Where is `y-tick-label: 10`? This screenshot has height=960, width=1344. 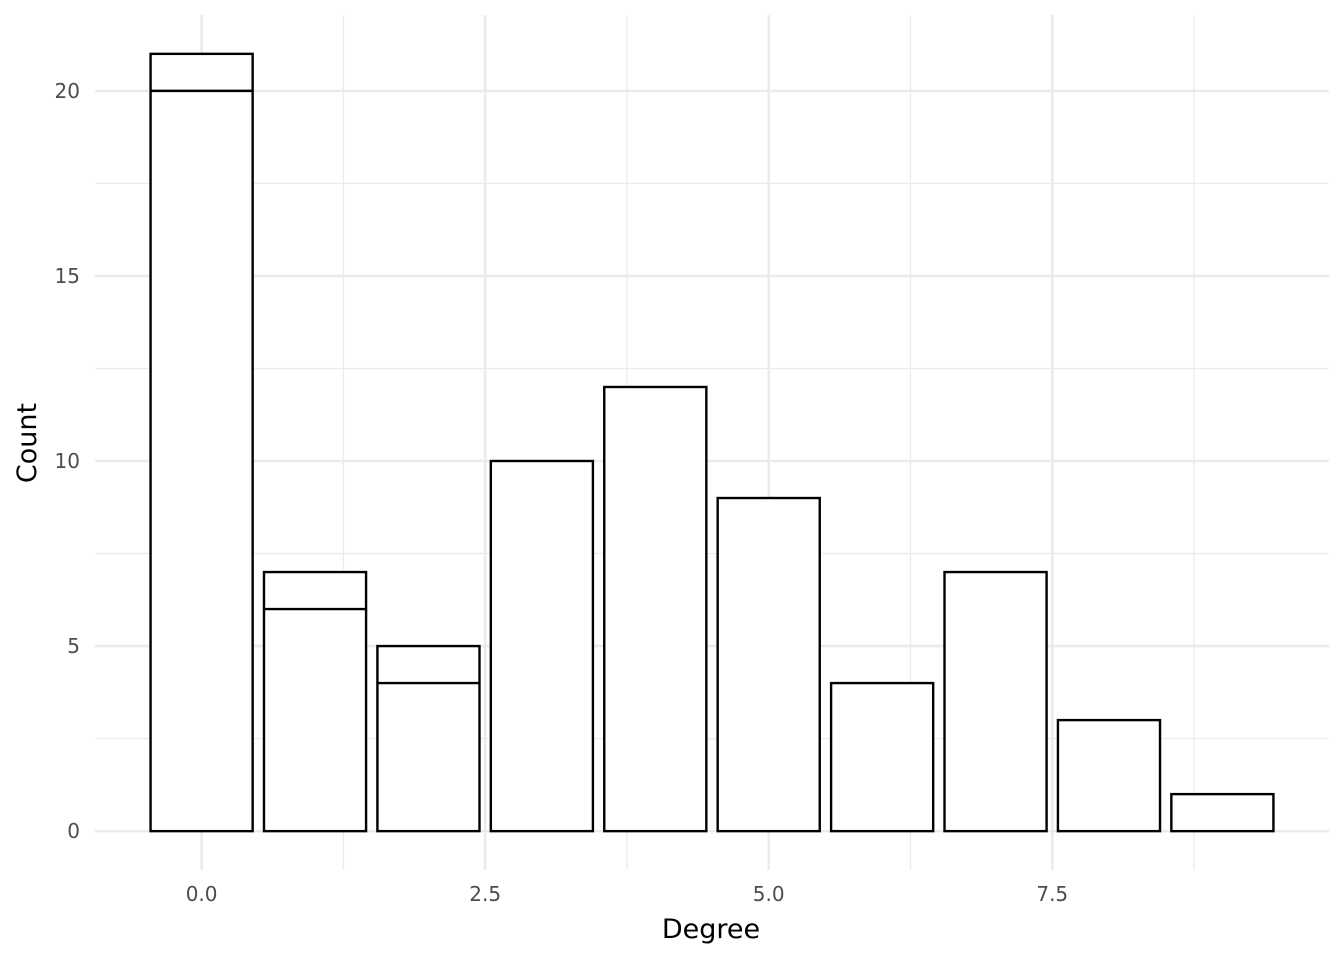 y-tick-label: 10 is located at coordinates (67, 461).